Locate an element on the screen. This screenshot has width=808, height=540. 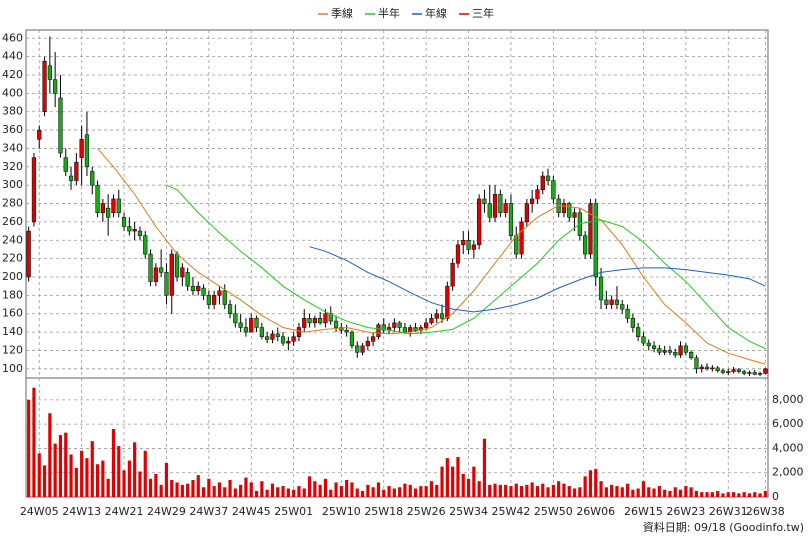
x-tick-label: 26W06 is located at coordinates (595, 511).